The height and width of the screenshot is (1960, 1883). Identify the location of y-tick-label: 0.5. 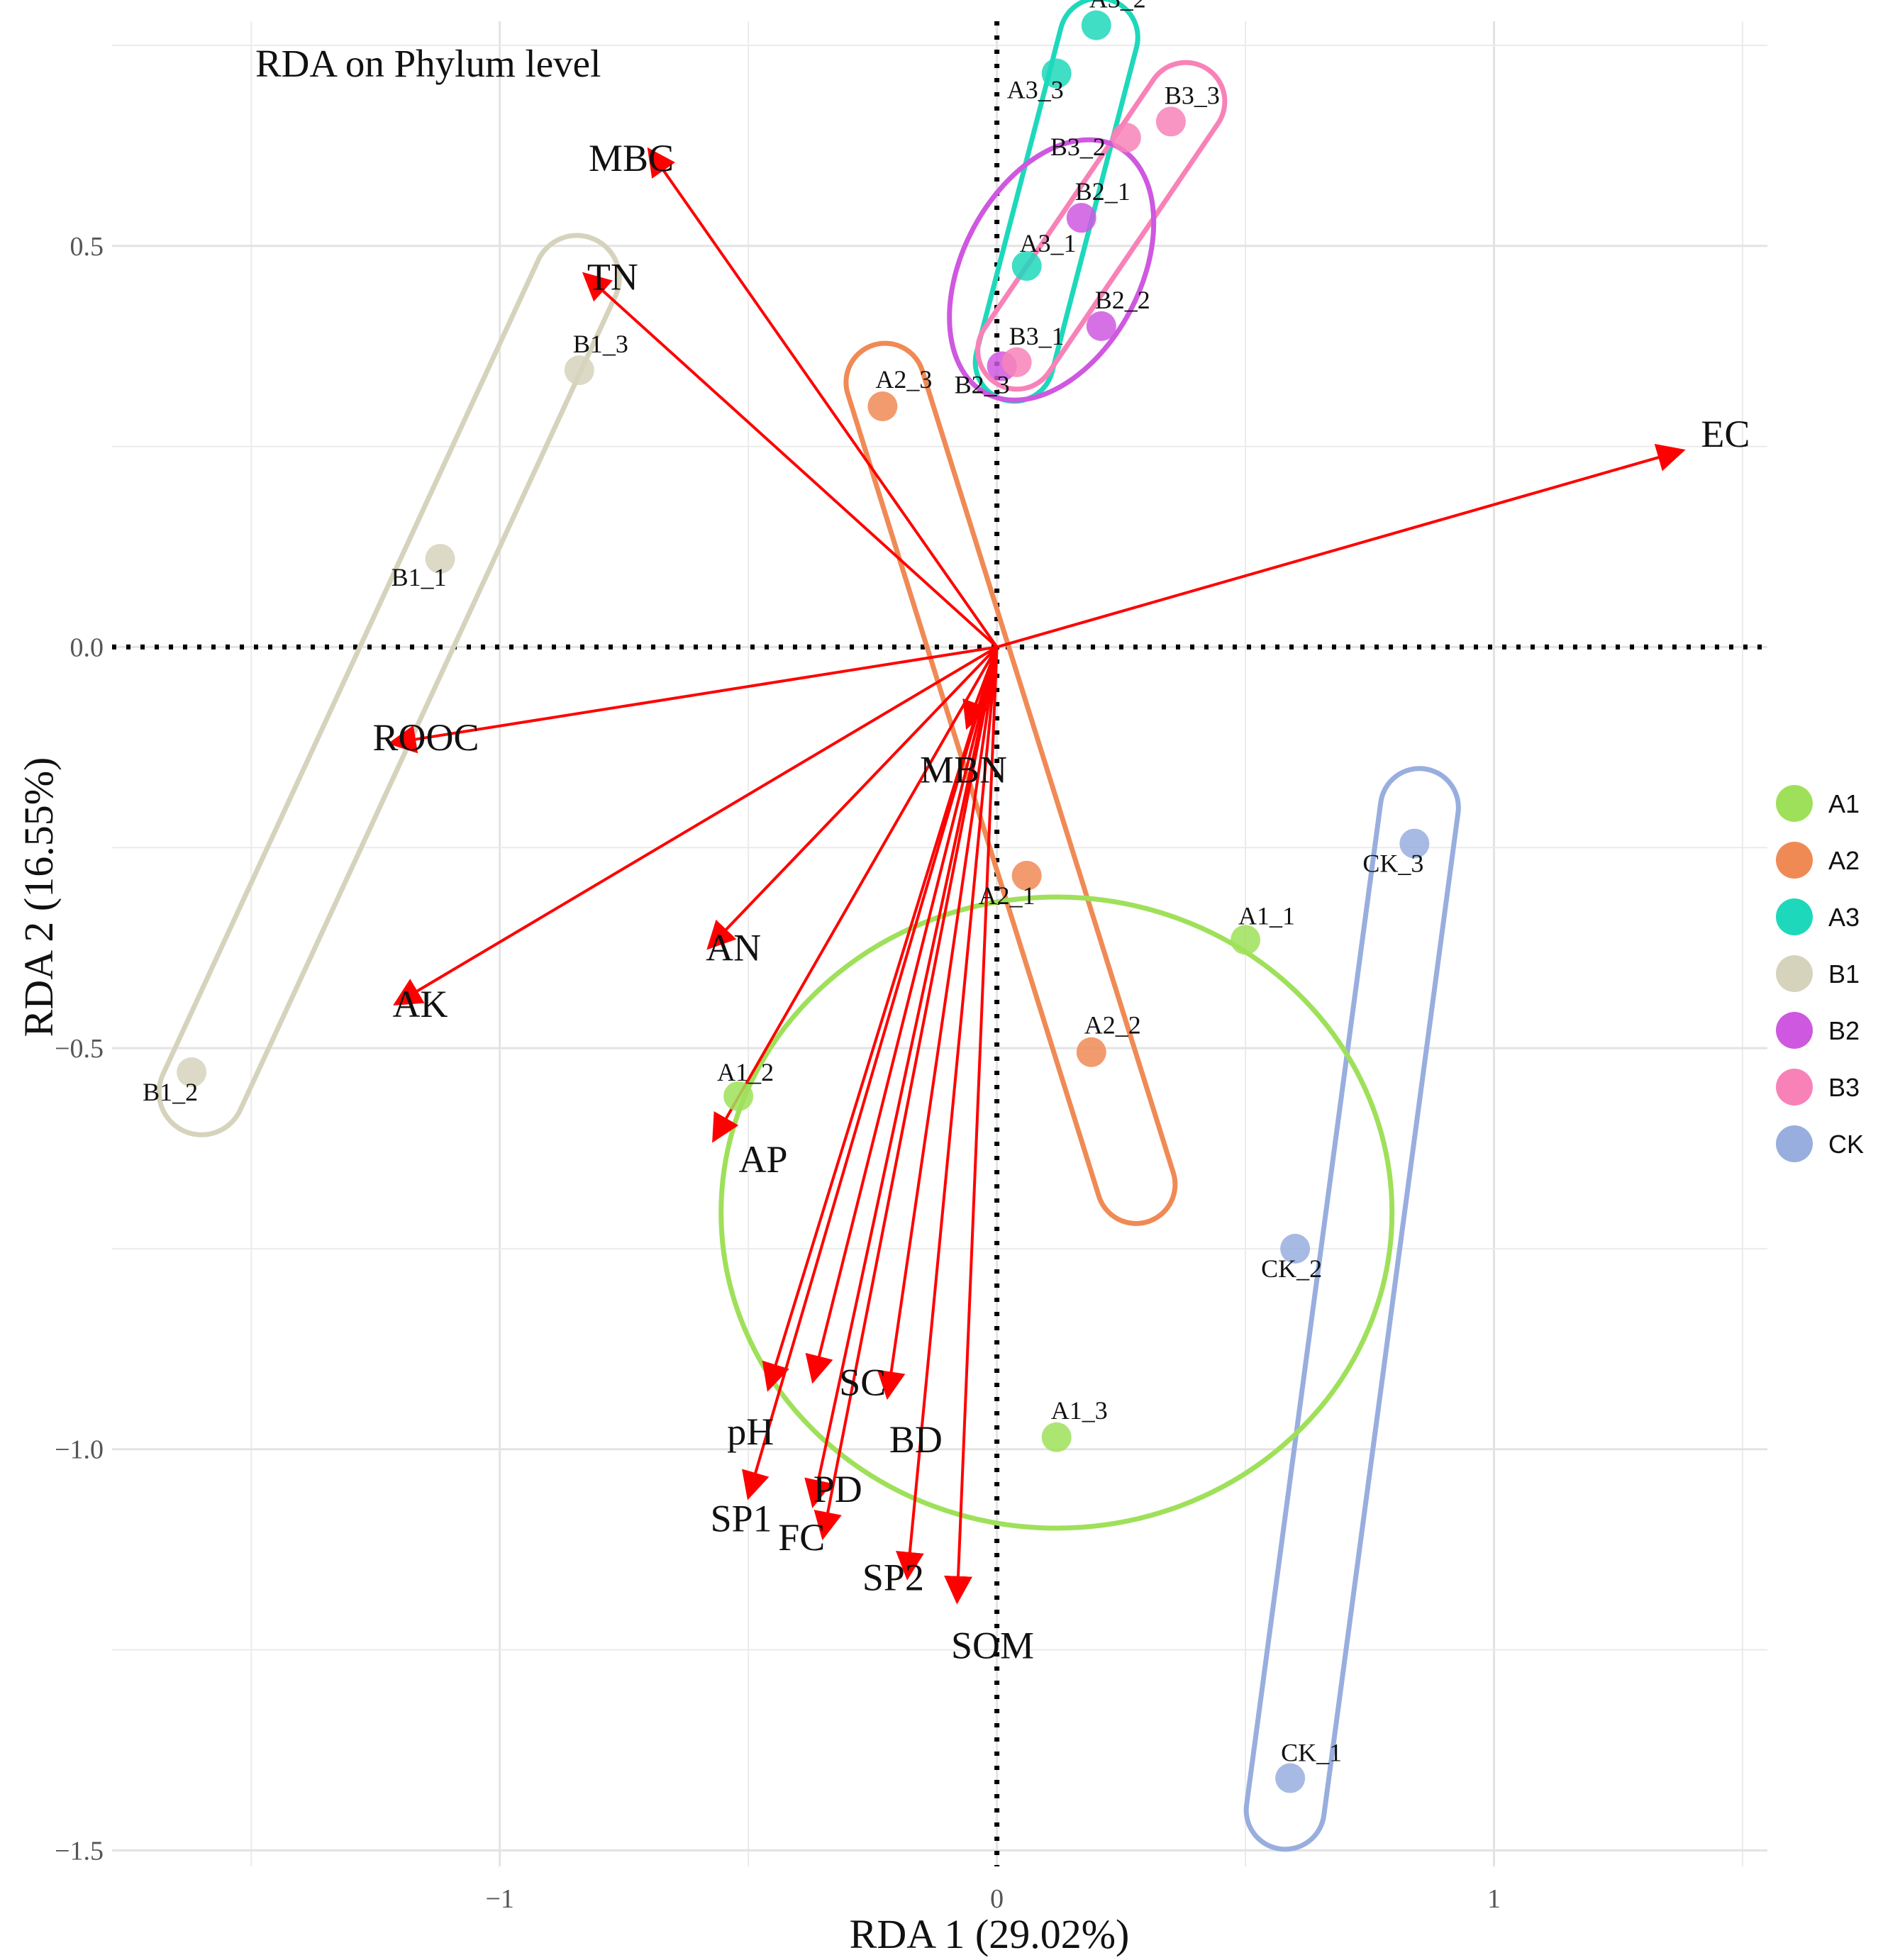
(87, 247).